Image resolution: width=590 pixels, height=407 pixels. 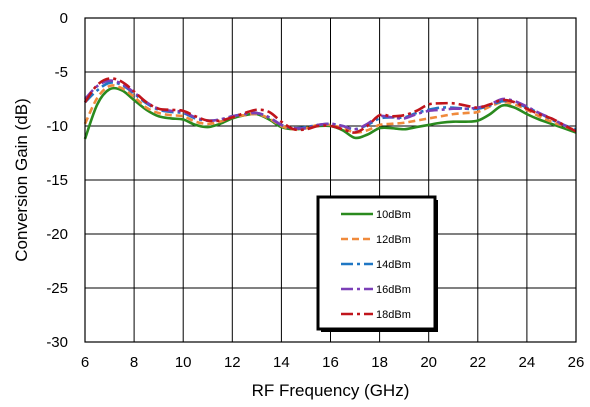 I want to click on series-line-18dBm, so click(x=330, y=105).